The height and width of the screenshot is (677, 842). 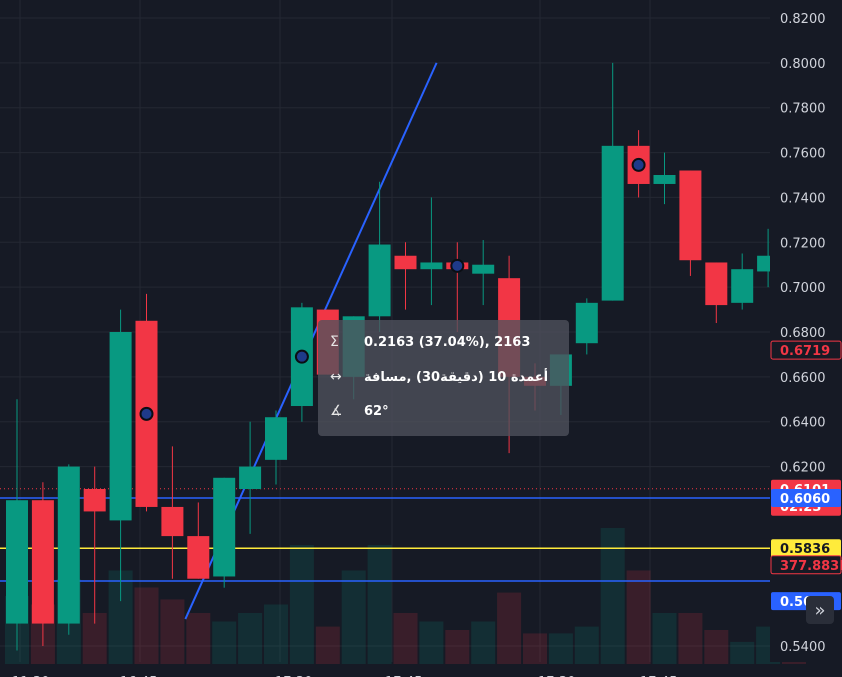 I want to click on price-tick-label: 0.7200, so click(x=803, y=243).